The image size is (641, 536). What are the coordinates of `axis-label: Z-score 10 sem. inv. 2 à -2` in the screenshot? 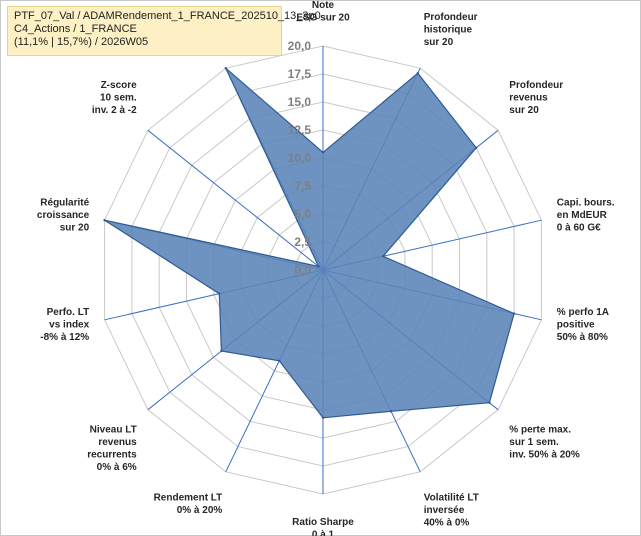 It's located at (114, 98).